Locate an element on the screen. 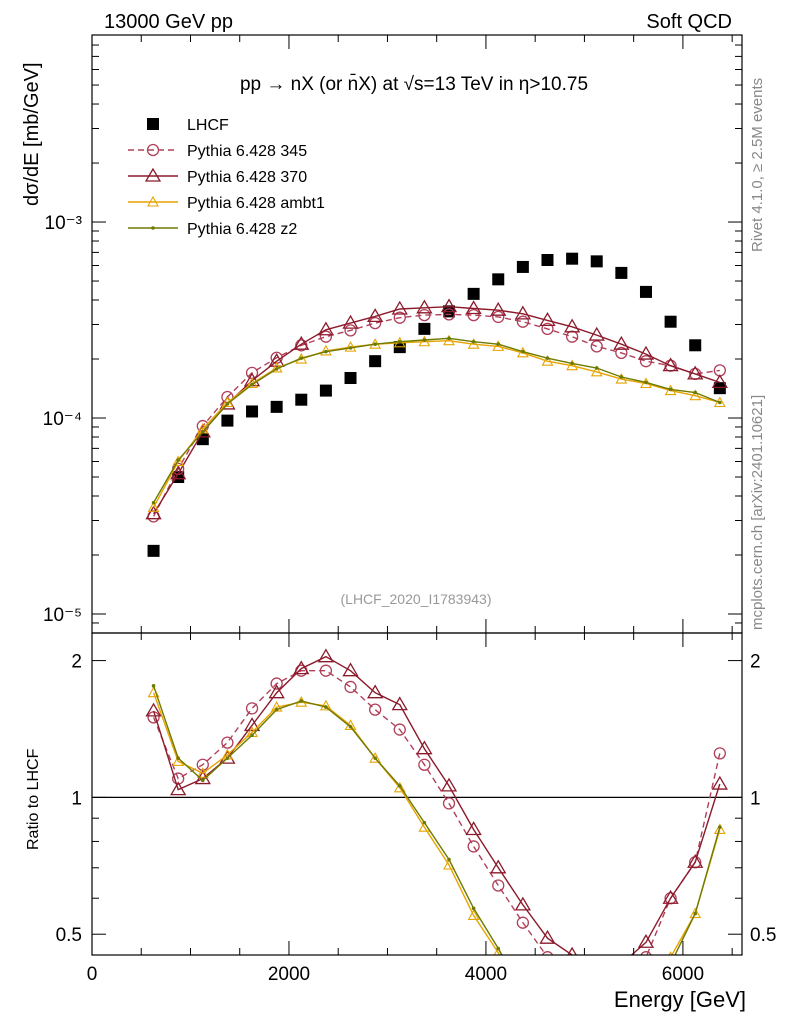 This screenshot has height=1024, width=786. x-tick-label-6000: 6000 is located at coordinates (683, 974).